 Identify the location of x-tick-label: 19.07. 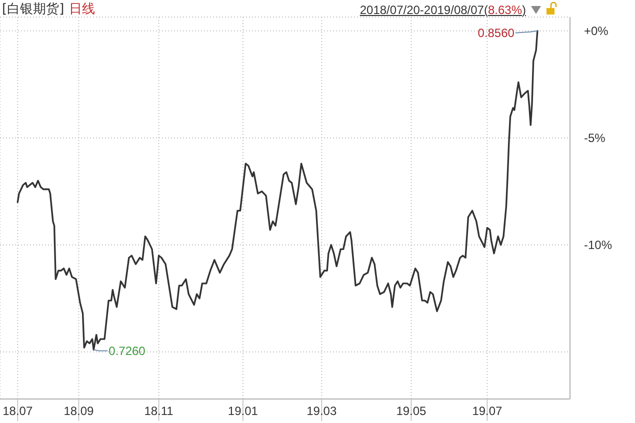
(487, 411).